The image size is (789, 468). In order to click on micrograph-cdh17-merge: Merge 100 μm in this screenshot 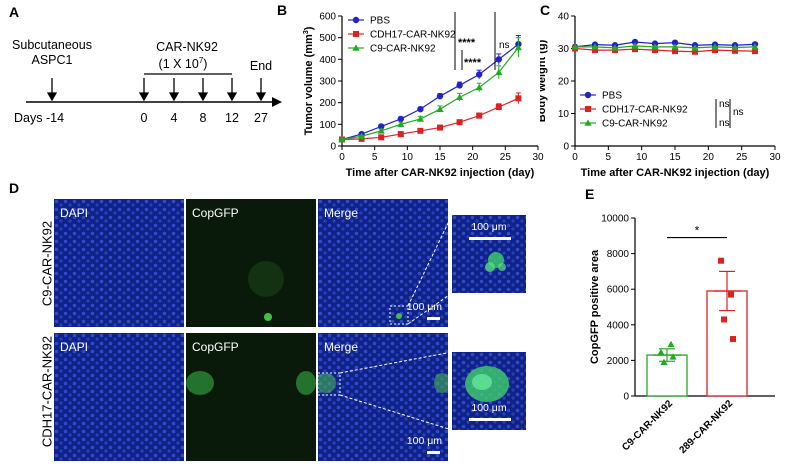, I will do `click(383, 397)`.